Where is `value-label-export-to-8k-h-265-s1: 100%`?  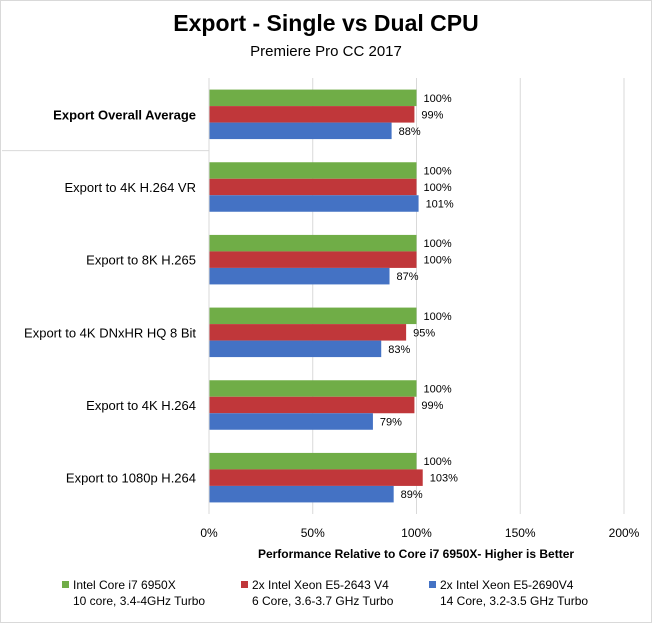
value-label-export-to-8k-h-265-s1: 100% is located at coordinates (438, 244).